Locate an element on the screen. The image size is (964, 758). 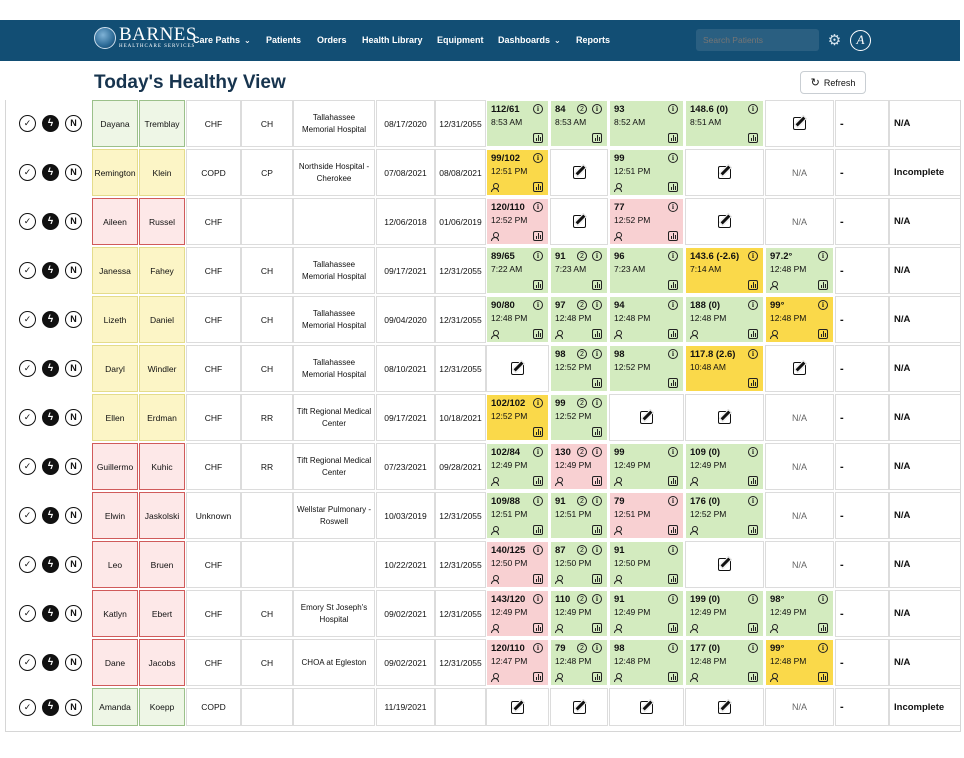
patient-first-name: Amanda is located at coordinates (115, 707).